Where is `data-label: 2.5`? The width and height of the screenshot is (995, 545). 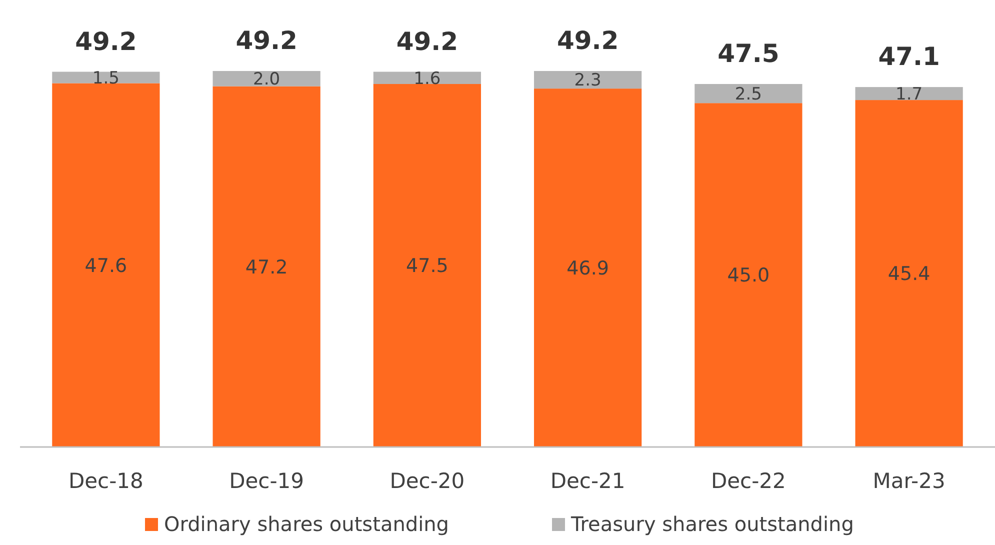
data-label: 2.5 is located at coordinates (748, 94).